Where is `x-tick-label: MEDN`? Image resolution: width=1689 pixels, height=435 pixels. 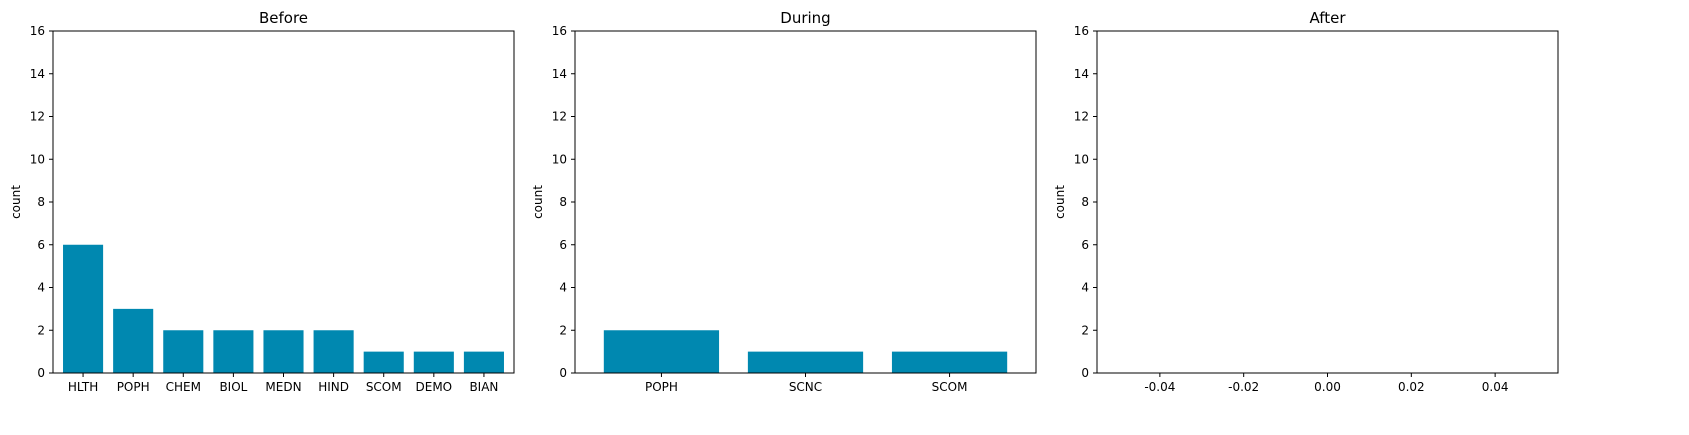 x-tick-label: MEDN is located at coordinates (283, 387).